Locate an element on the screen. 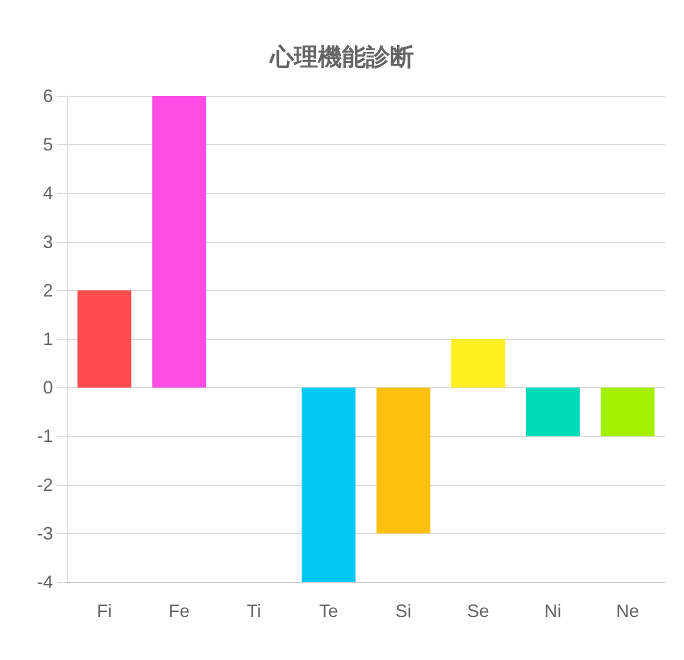 Image resolution: width=684 pixels, height=660 pixels. y-tick-label: -4 is located at coordinates (44, 582).